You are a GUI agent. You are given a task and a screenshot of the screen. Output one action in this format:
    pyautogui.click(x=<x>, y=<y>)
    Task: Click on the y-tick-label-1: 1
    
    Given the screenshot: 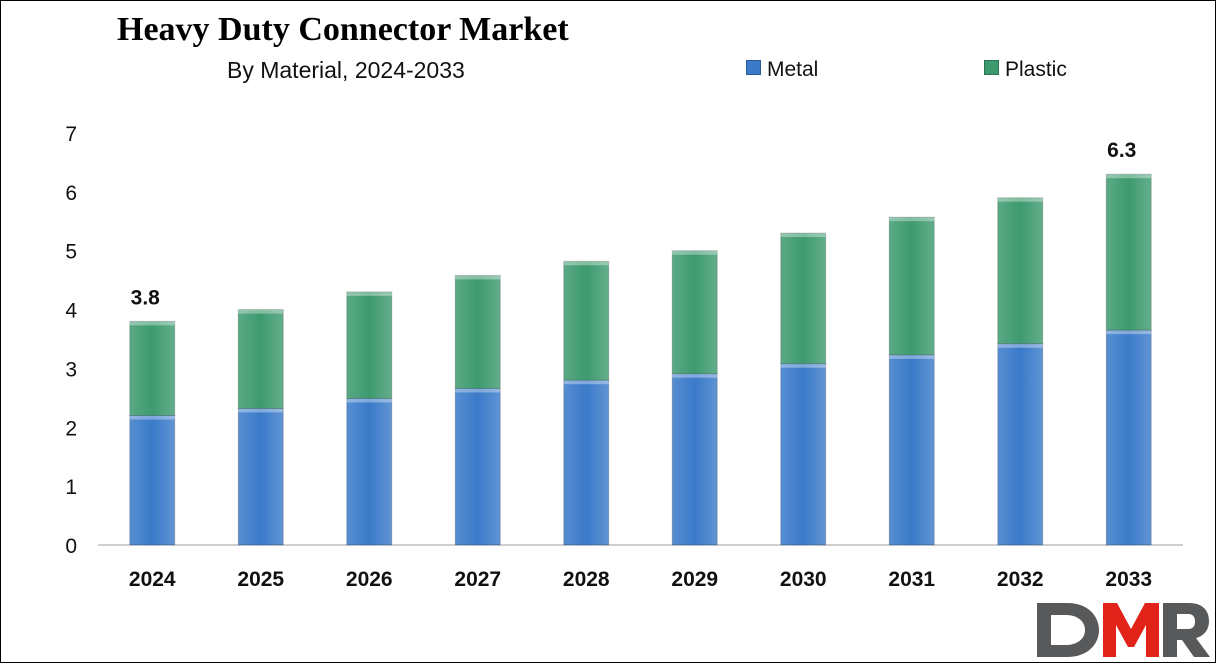 What is the action you would take?
    pyautogui.click(x=71, y=487)
    